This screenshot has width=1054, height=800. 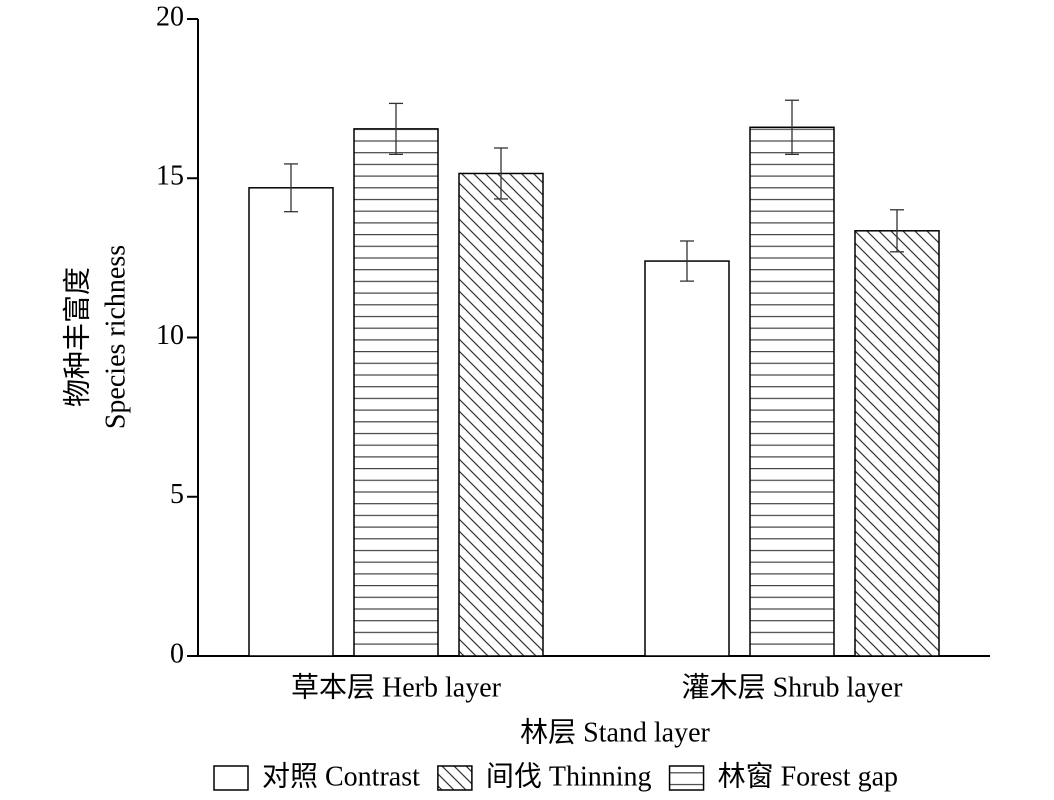 What do you see at coordinates (170, 176) in the screenshot?
I see `y-tick-label: 15` at bounding box center [170, 176].